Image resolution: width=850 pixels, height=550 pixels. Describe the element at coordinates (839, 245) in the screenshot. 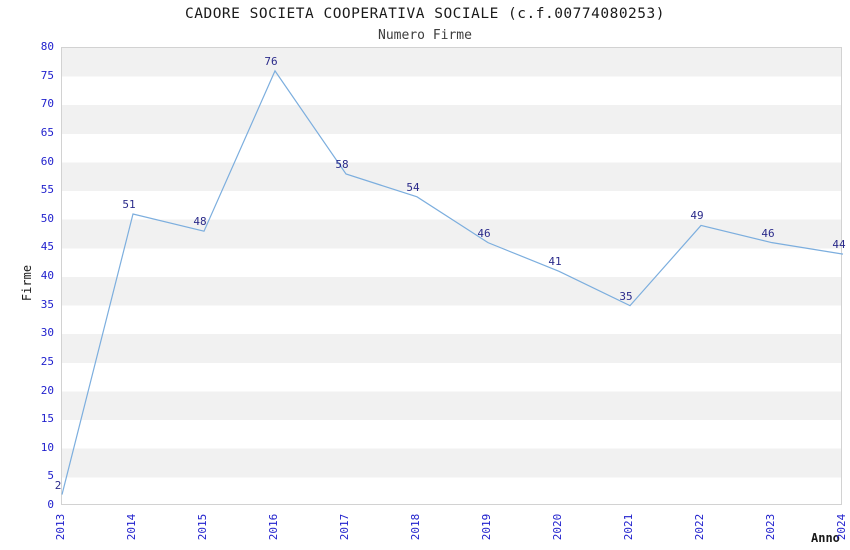

I see `data-point-label: 44` at that location.